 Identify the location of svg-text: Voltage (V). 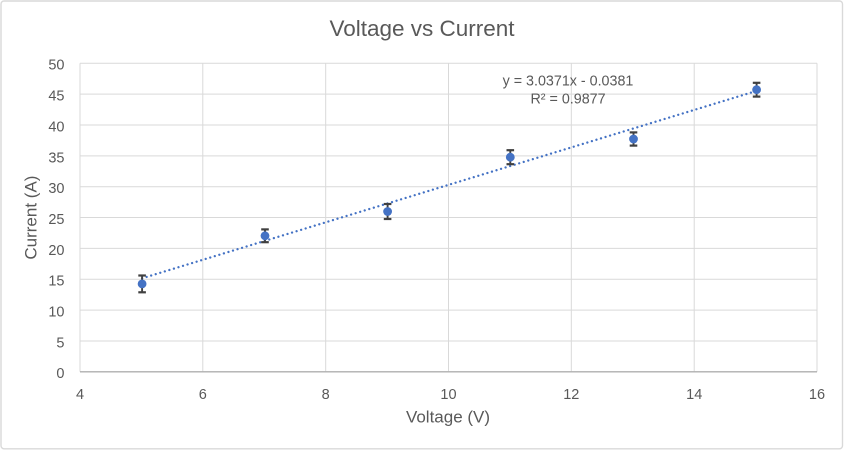
(448, 417).